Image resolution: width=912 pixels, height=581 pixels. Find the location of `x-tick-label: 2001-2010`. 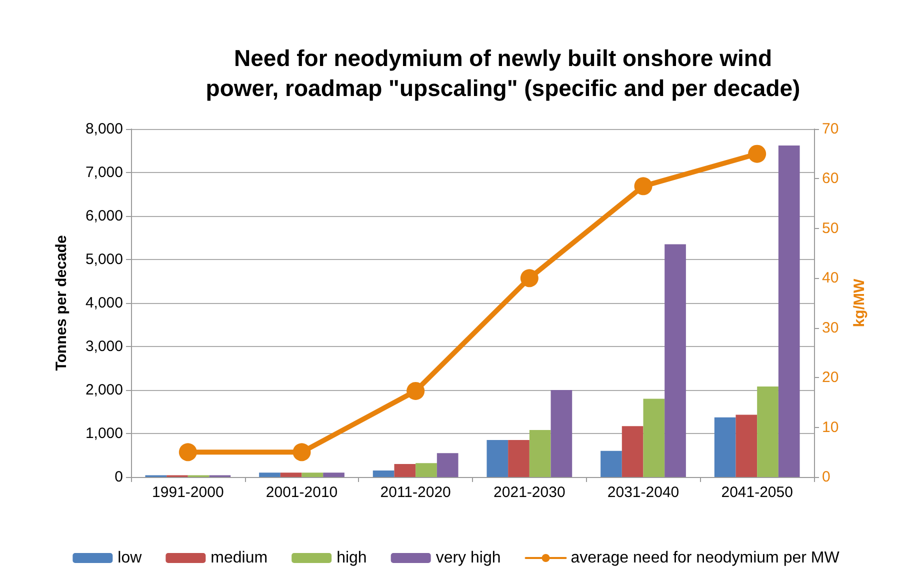

x-tick-label: 2001-2010 is located at coordinates (302, 492).